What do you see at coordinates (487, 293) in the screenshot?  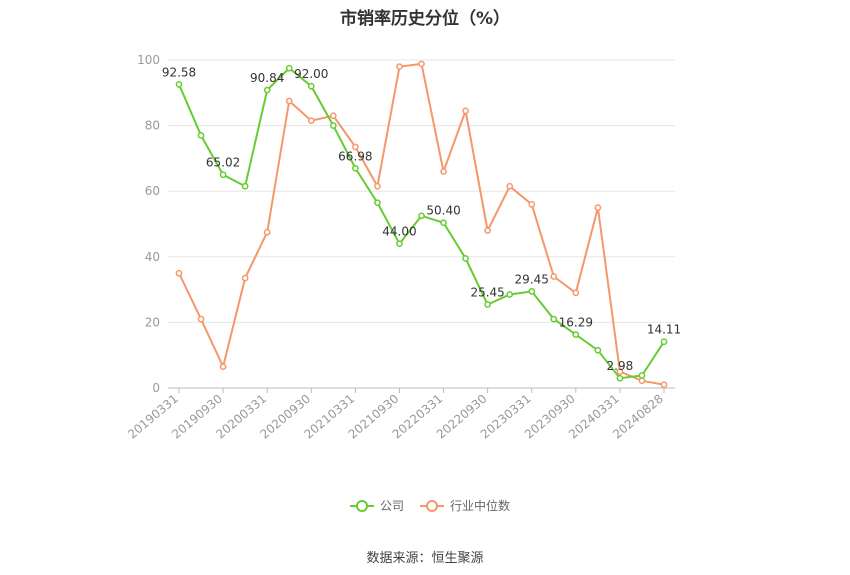 I see `data-label: 25.45` at bounding box center [487, 293].